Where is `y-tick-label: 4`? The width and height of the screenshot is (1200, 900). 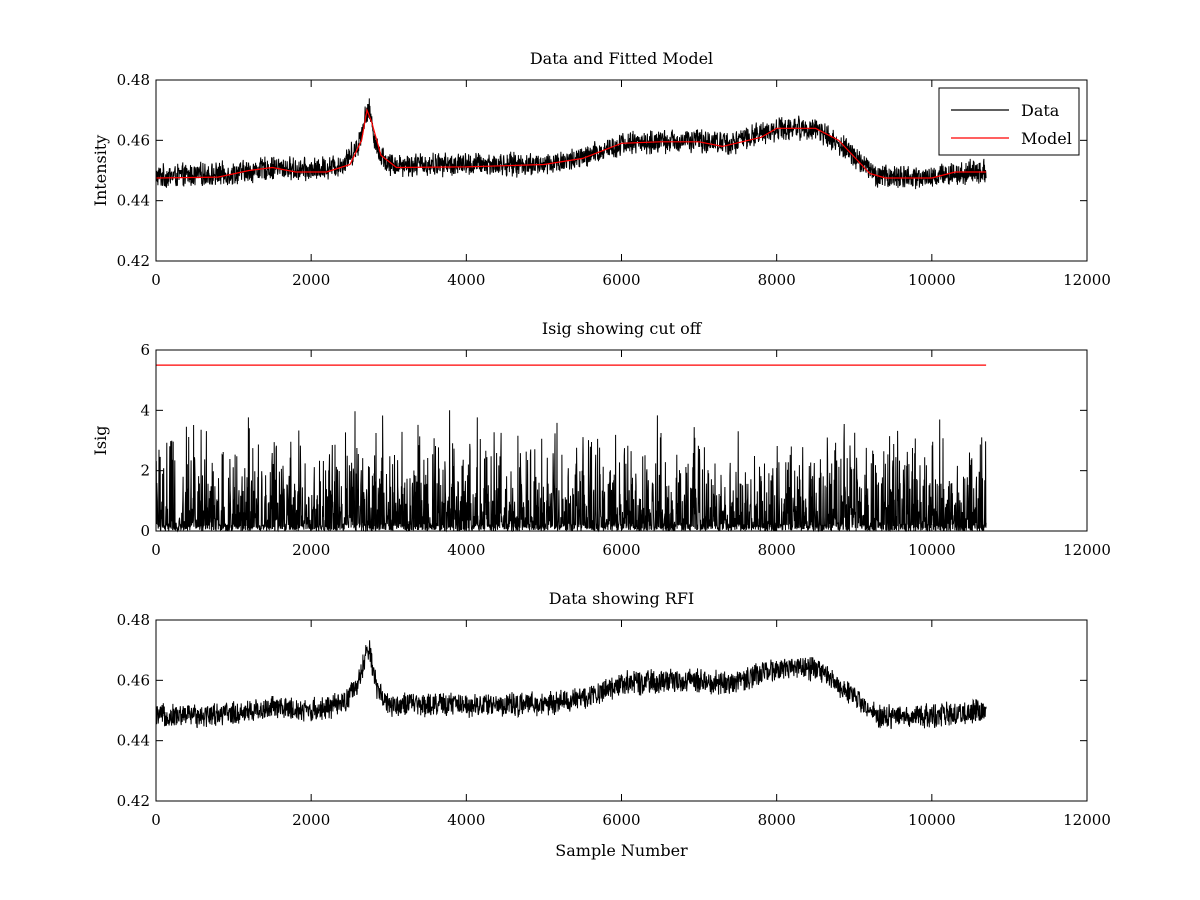
y-tick-label: 4 is located at coordinates (145, 410).